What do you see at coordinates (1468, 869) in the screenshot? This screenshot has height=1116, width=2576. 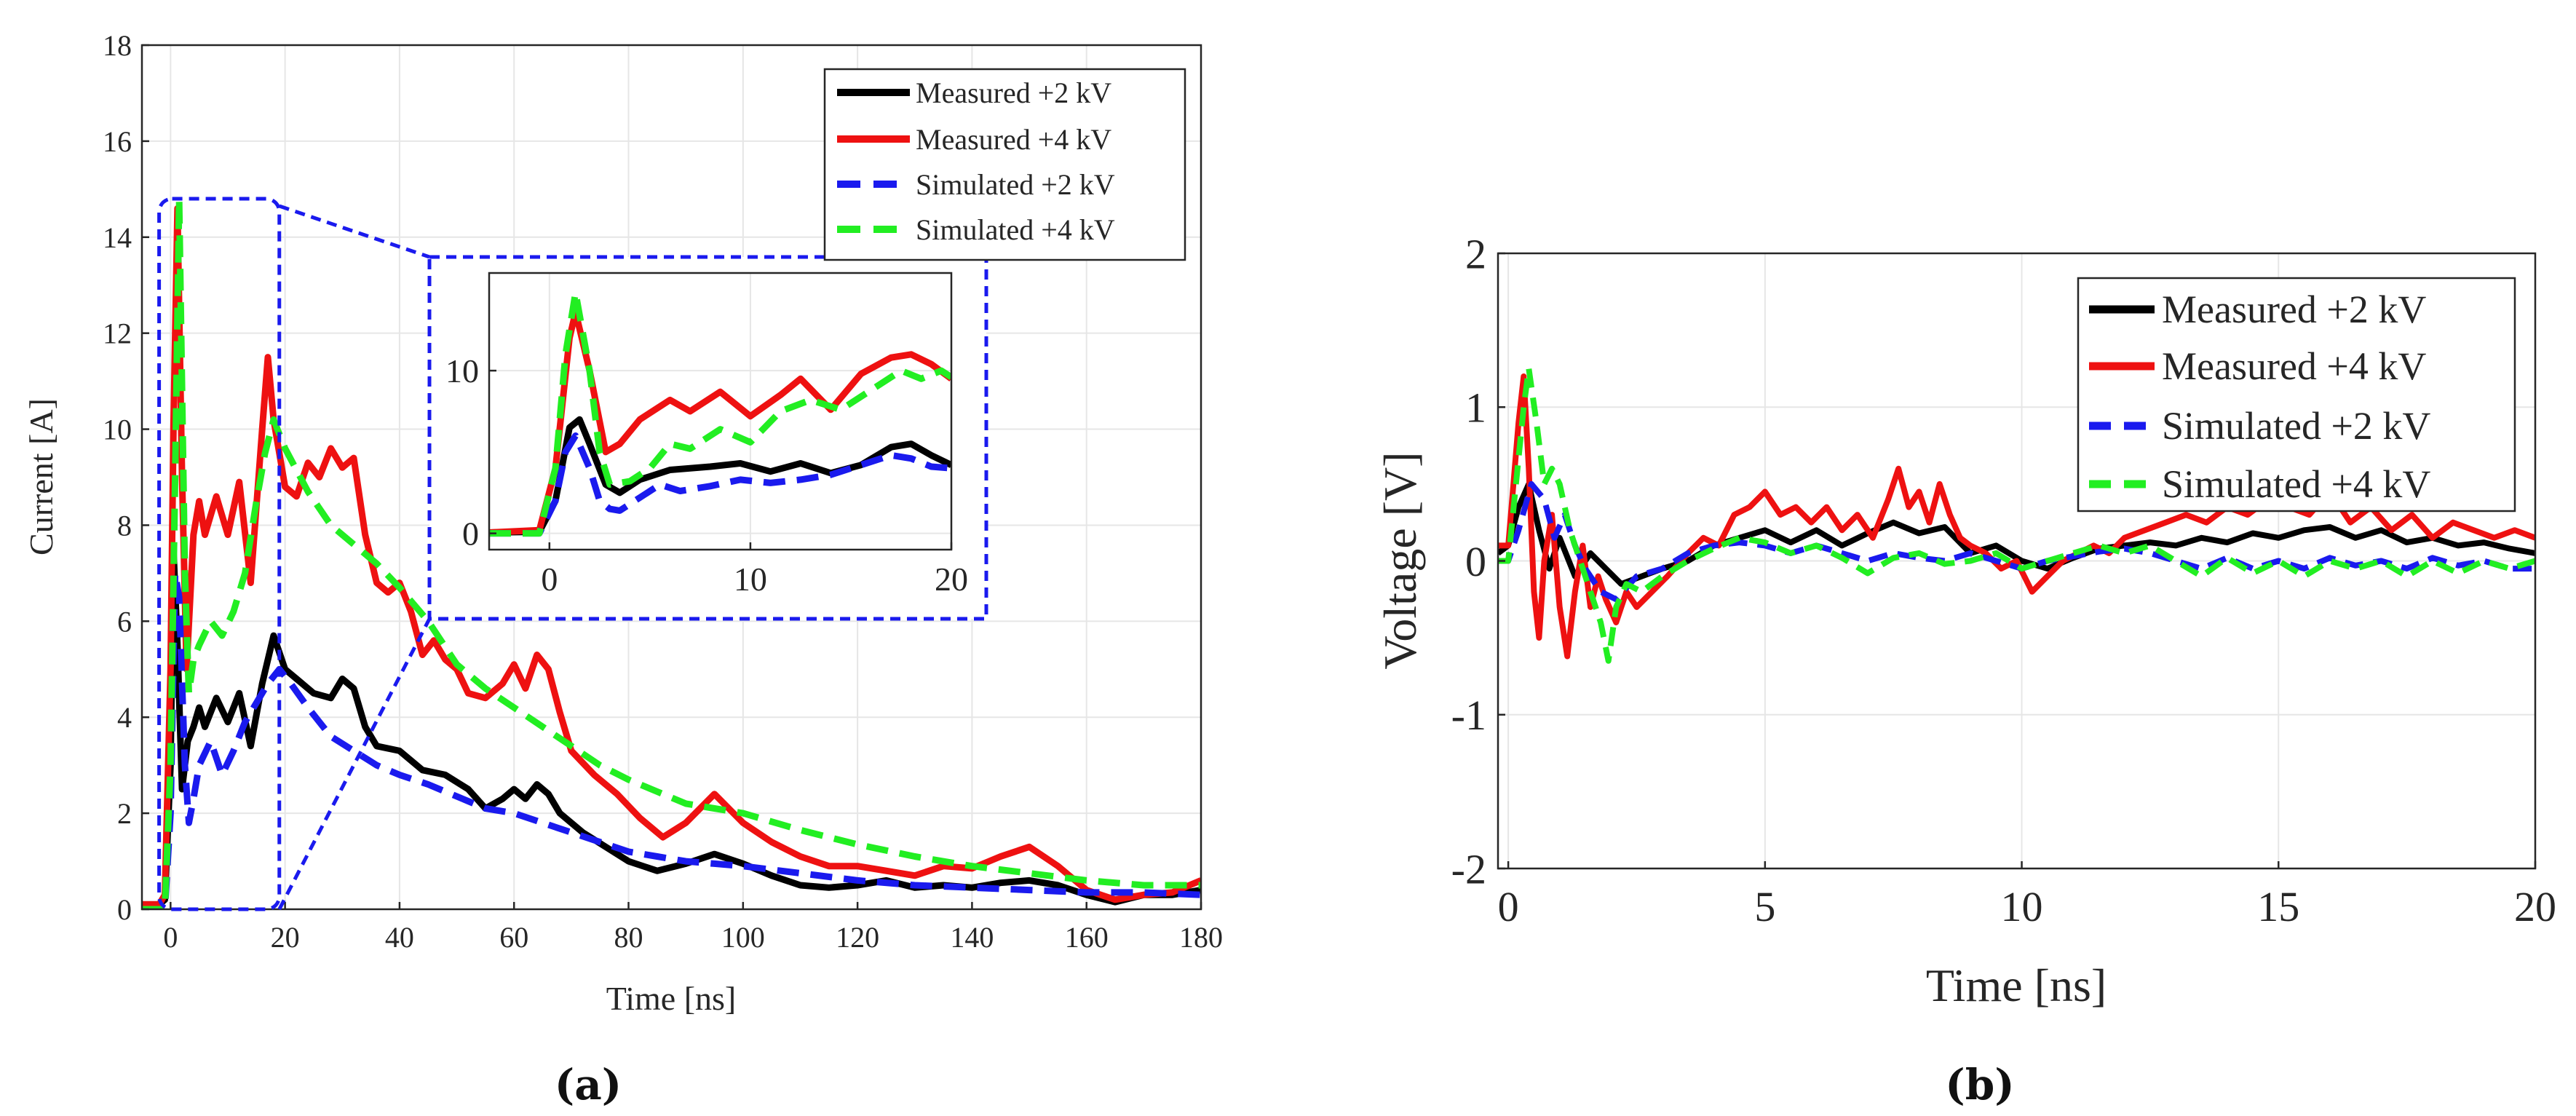 I see `panel-b-y-tick-label: -2` at bounding box center [1468, 869].